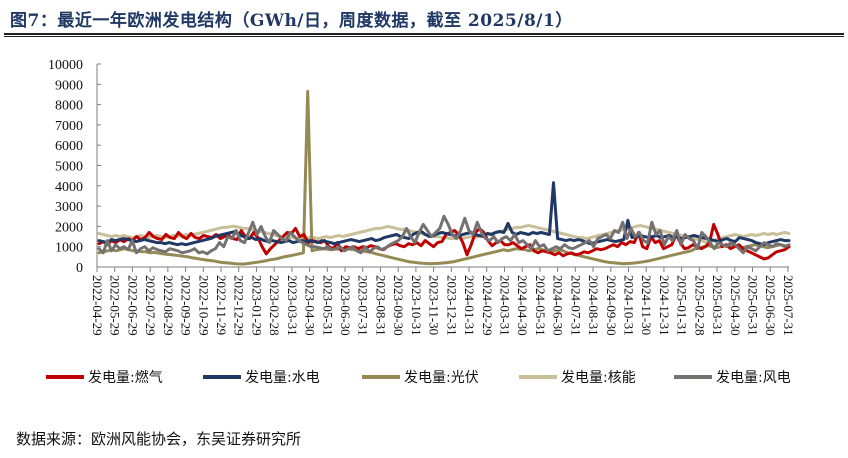 The width and height of the screenshot is (848, 458). I want to click on x-tick-label: 2023-11-30, so click(434, 305).